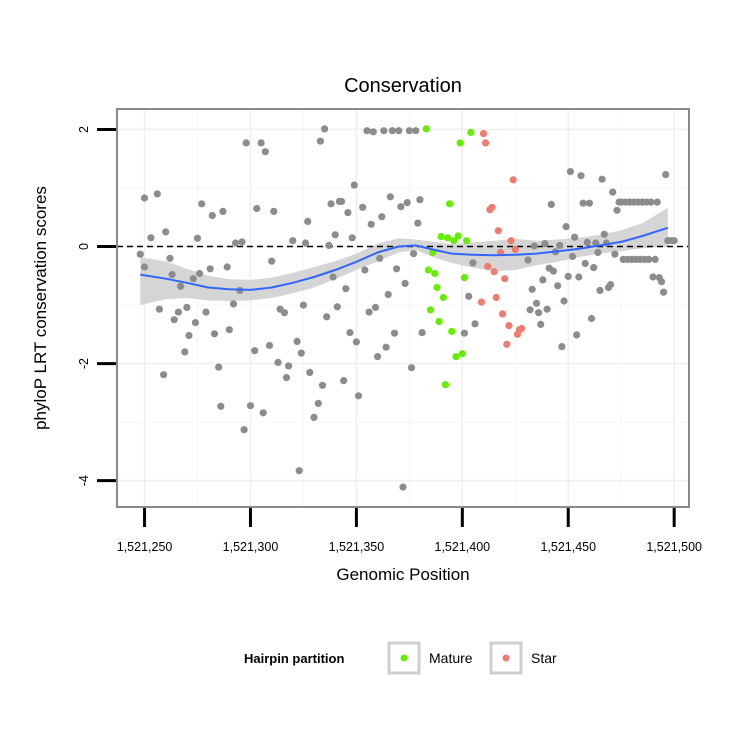 The width and height of the screenshot is (750, 750). I want to click on x-tick-label: 1,521,400, so click(463, 547).